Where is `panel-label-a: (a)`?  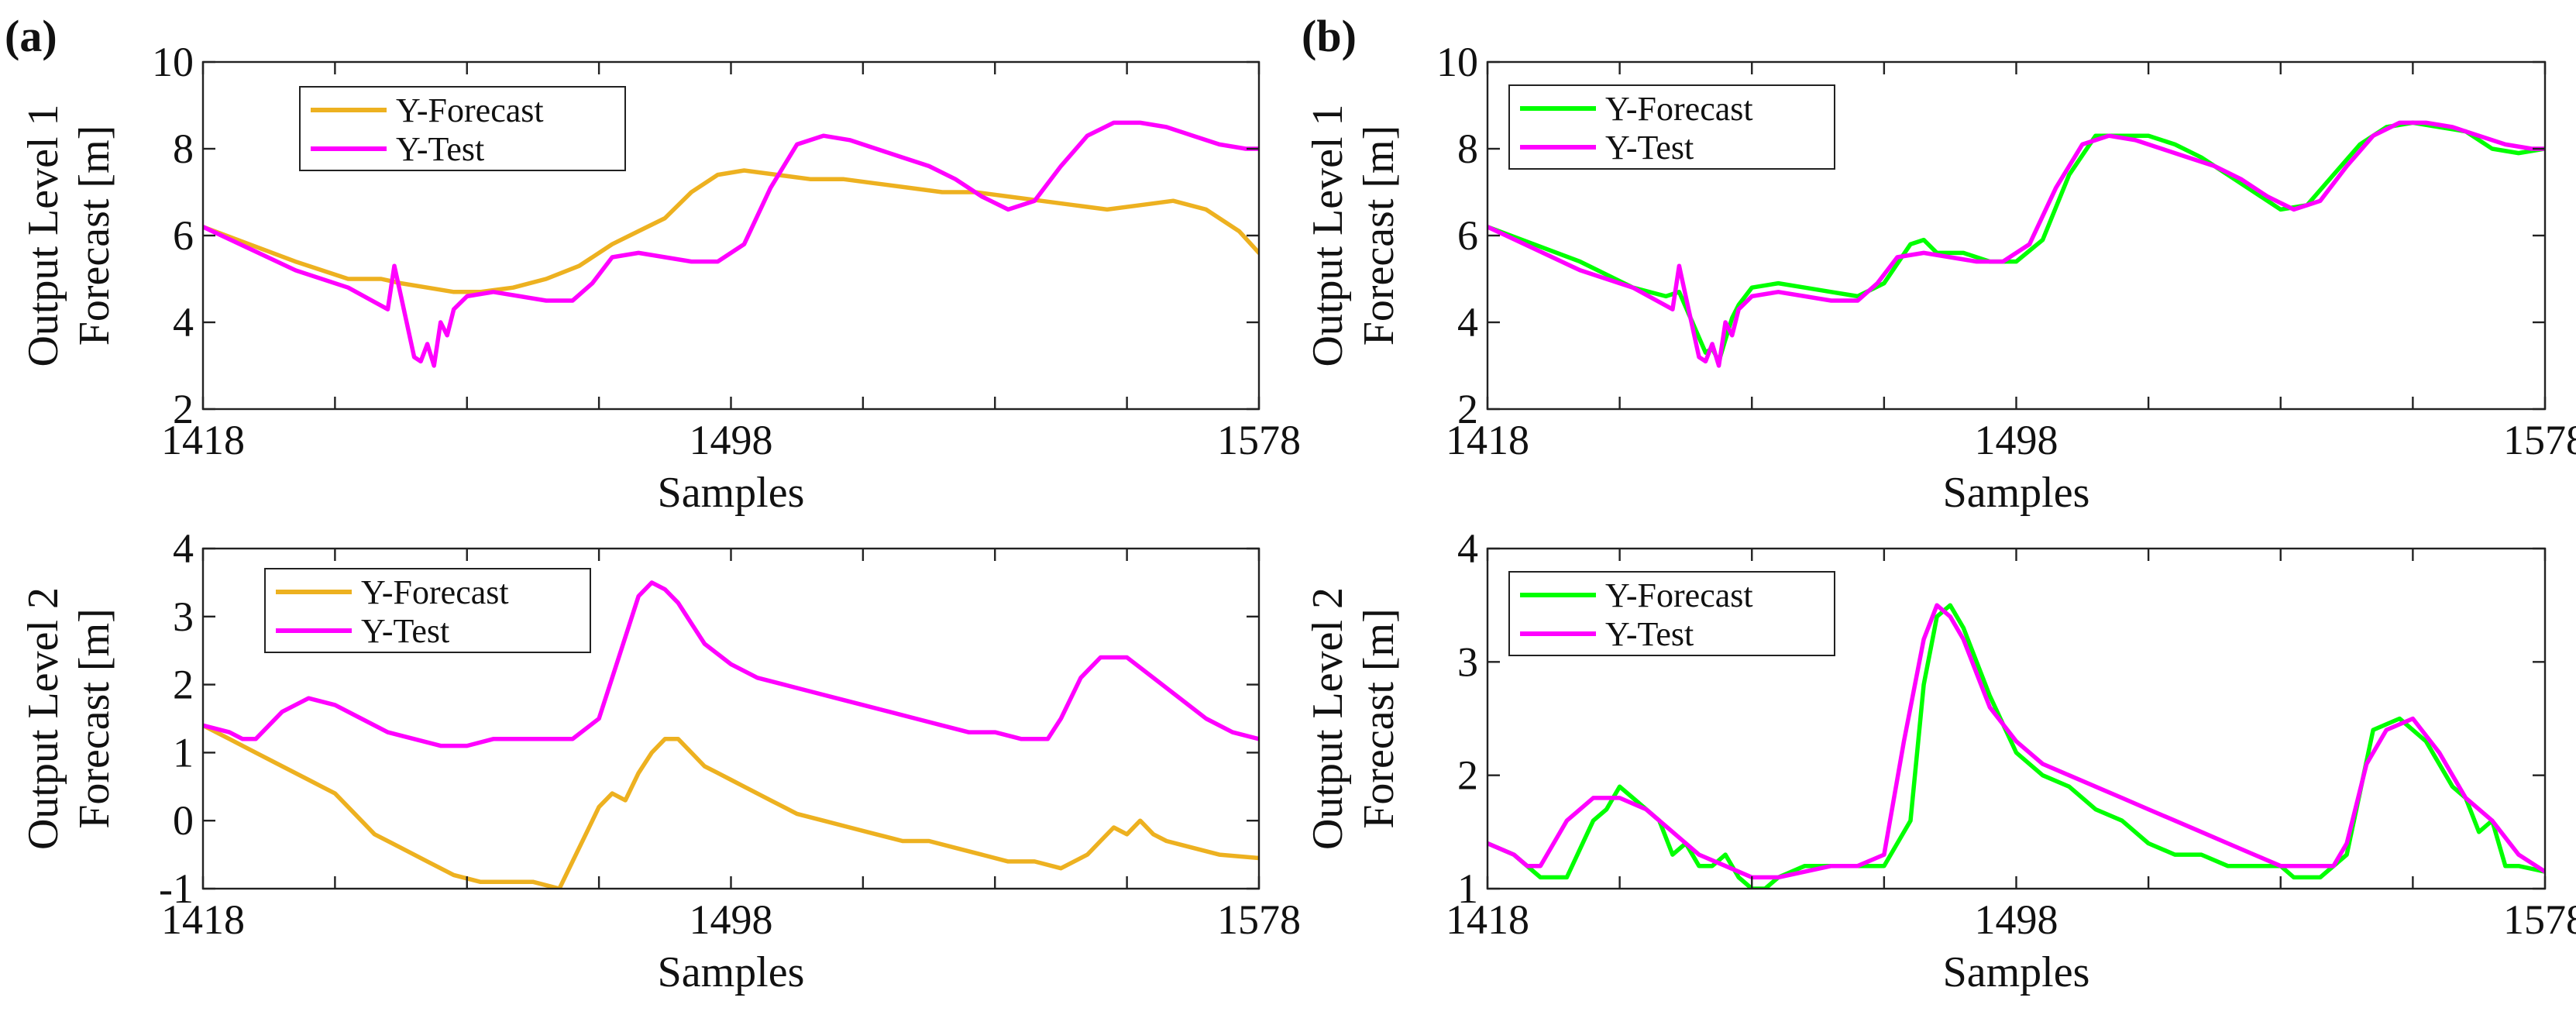 panel-label-a: (a) is located at coordinates (31, 36).